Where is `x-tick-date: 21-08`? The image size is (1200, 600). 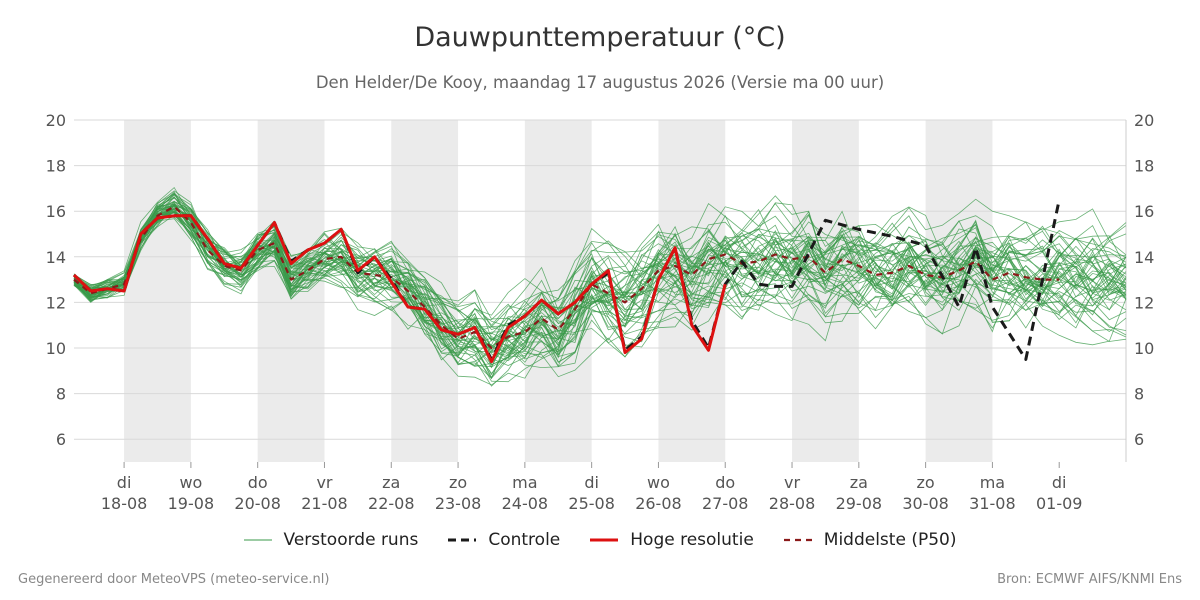 x-tick-date: 21-08 is located at coordinates (324, 503).